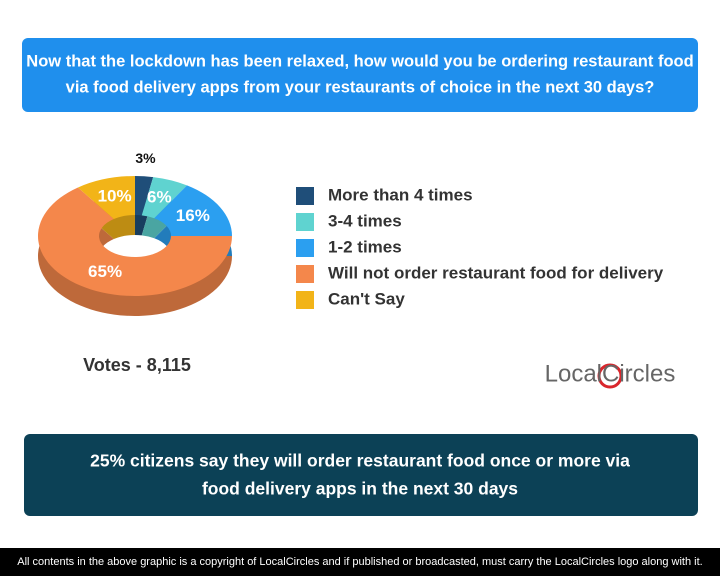  I want to click on value-label: 16%, so click(193, 215).